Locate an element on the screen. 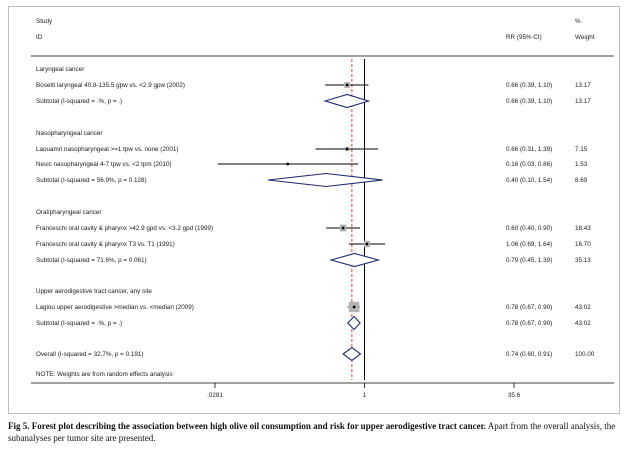 The height and width of the screenshot is (461, 628). study-weight: 16.70 is located at coordinates (583, 244).